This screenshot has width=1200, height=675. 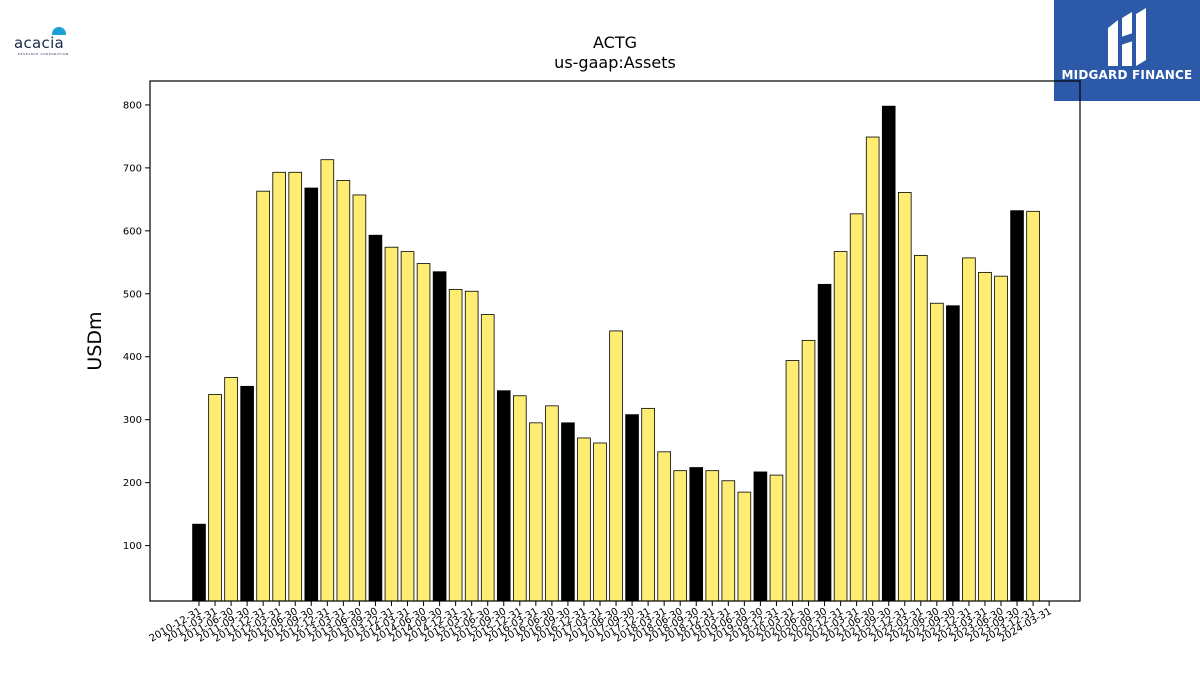 What do you see at coordinates (132, 294) in the screenshot?
I see `y-tick-label: 500` at bounding box center [132, 294].